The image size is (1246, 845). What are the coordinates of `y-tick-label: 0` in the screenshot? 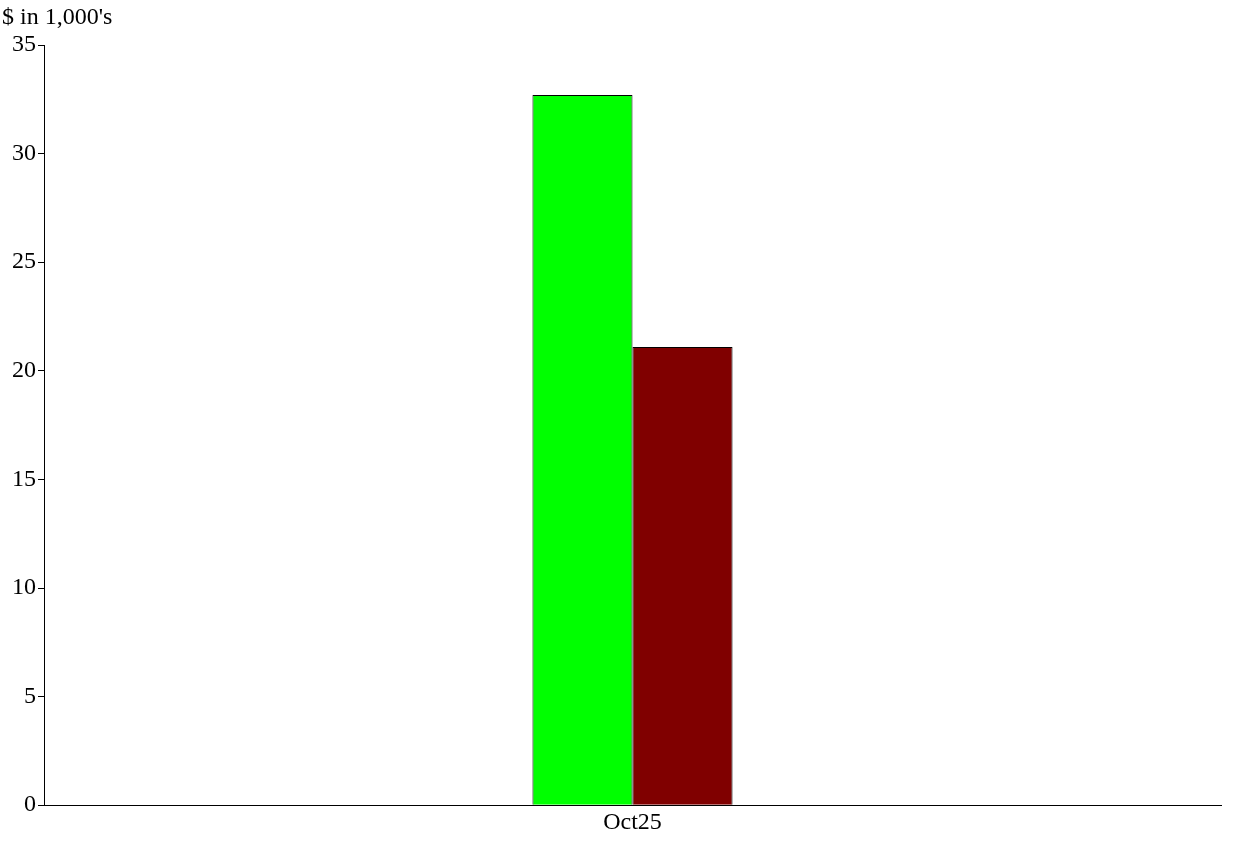 It's located at (30, 803).